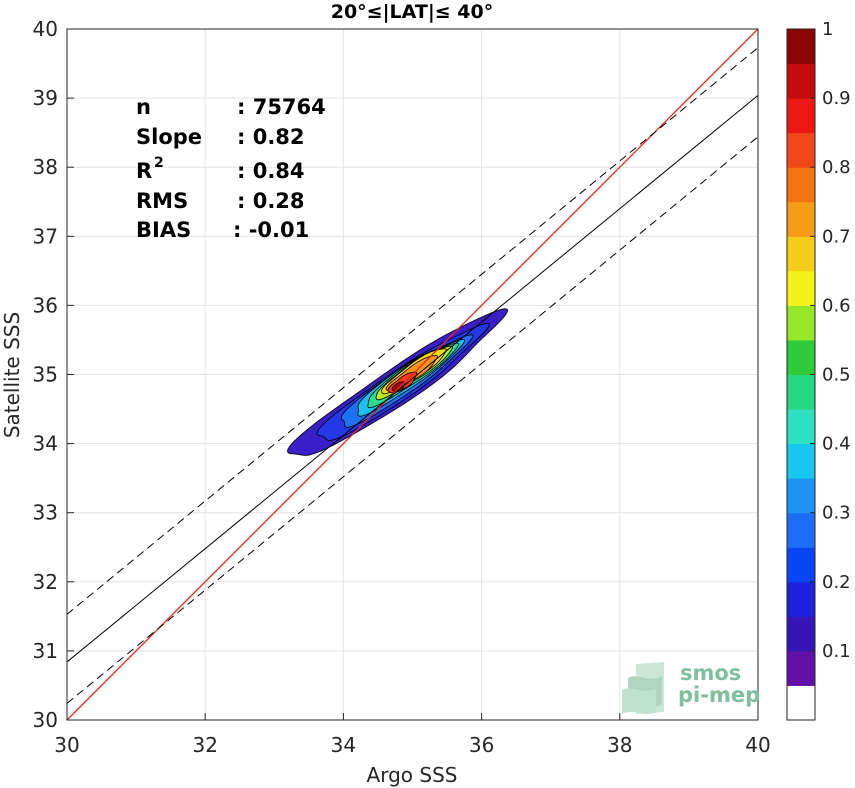  I want to click on x-axis-ticks: 30 32 34 36 38 40, so click(412, 735).